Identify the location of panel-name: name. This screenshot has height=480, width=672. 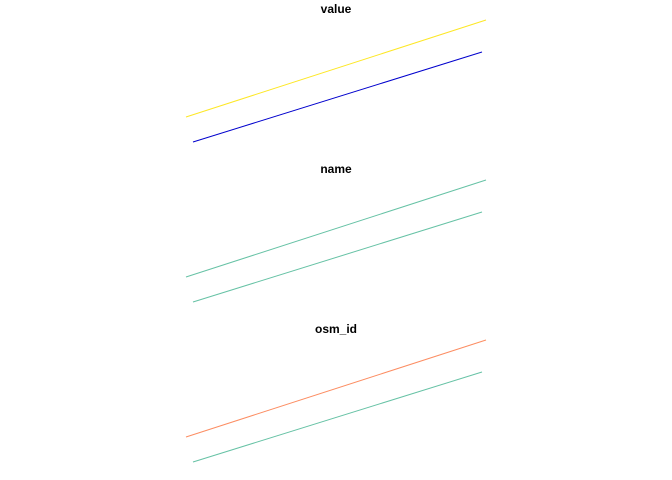
(336, 232).